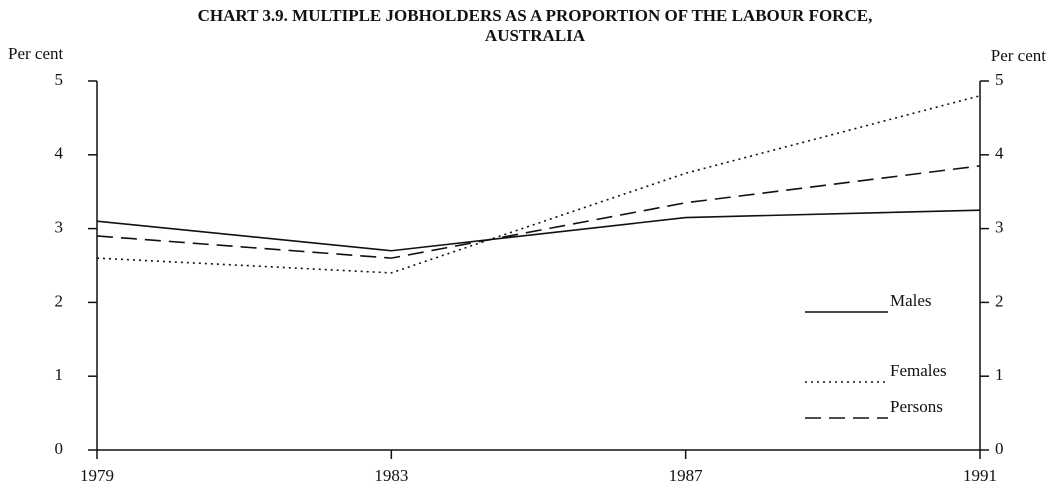 The image size is (1054, 495). What do you see at coordinates (999, 153) in the screenshot?
I see `y2-tick-label: 4` at bounding box center [999, 153].